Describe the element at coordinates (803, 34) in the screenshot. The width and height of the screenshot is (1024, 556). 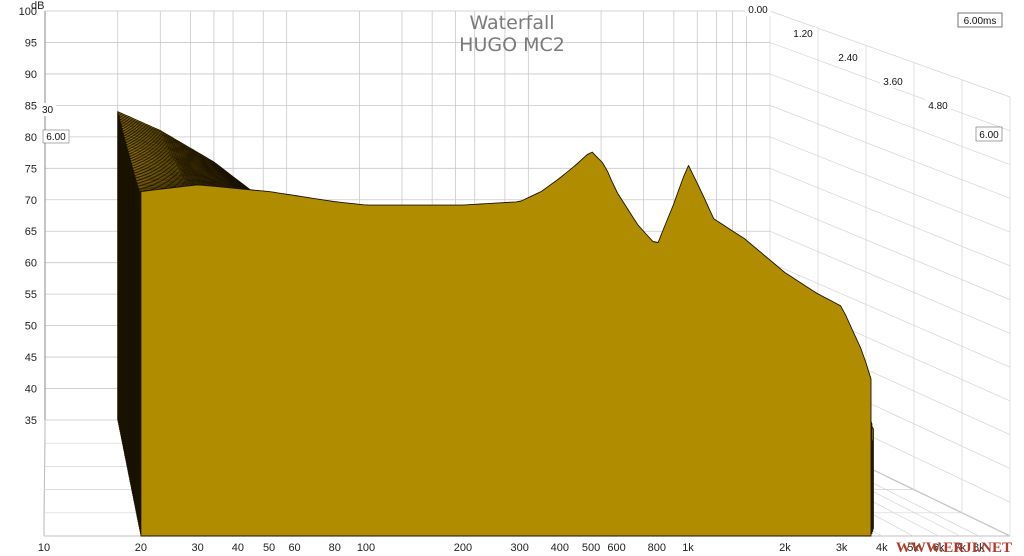
I see `time-label-1: 1.20` at that location.